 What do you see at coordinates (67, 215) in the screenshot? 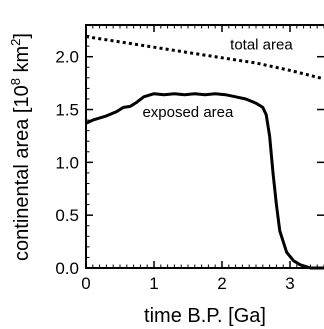
I see `y-tick-label: 0.5` at bounding box center [67, 215].